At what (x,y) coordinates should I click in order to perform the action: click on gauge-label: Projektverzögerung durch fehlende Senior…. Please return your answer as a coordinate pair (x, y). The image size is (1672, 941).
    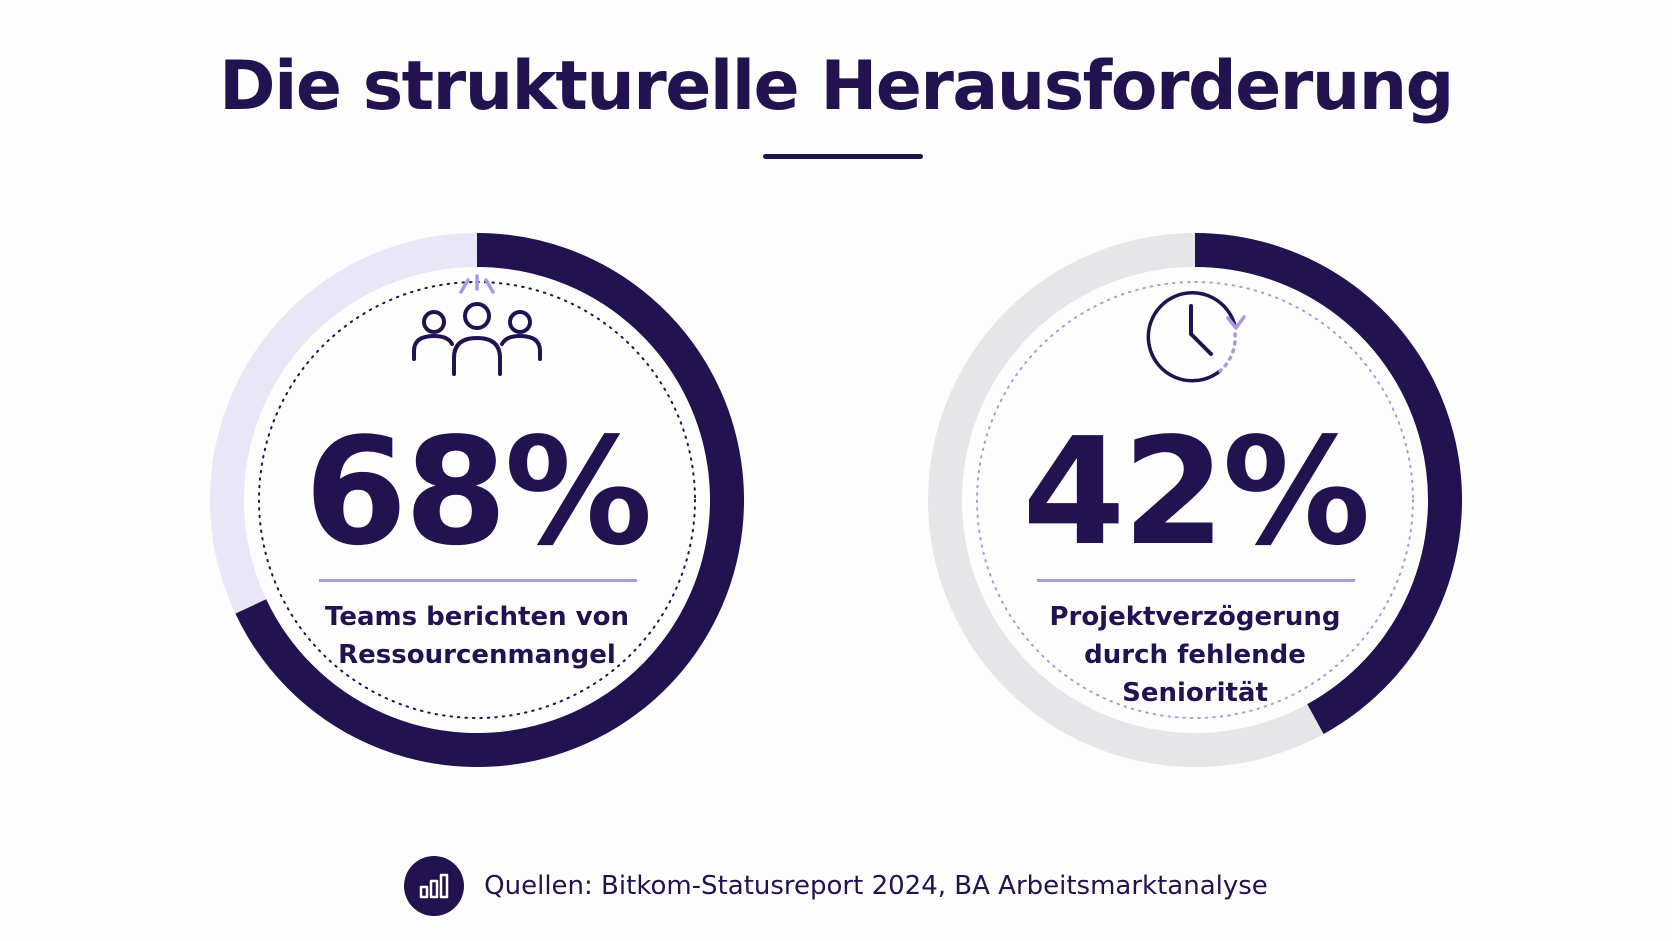
    Looking at the image, I should click on (1195, 655).